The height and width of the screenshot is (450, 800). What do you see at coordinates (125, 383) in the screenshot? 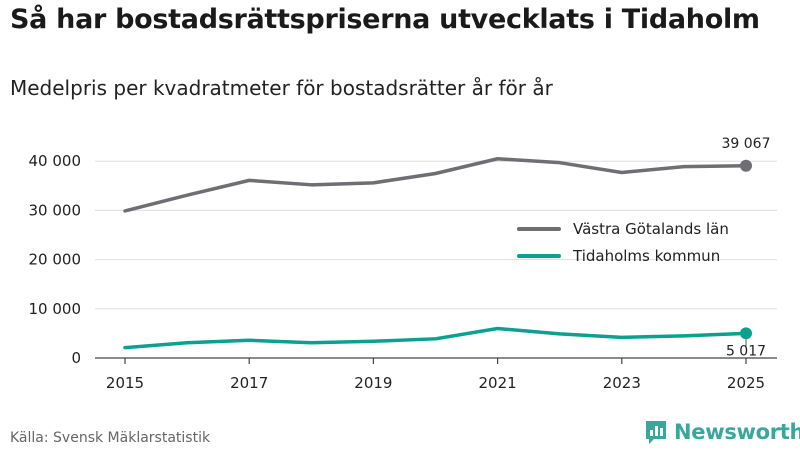
I see `x-tick-label: 2015` at bounding box center [125, 383].